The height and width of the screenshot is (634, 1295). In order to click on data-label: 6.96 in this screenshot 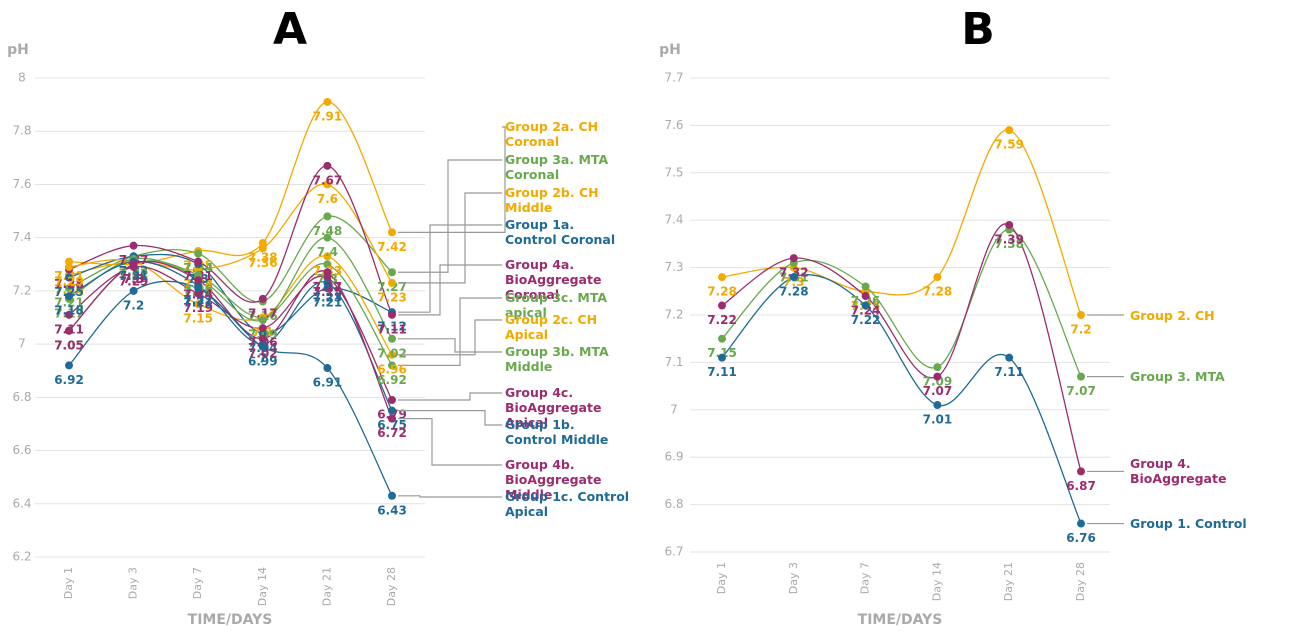, I will do `click(392, 369)`.